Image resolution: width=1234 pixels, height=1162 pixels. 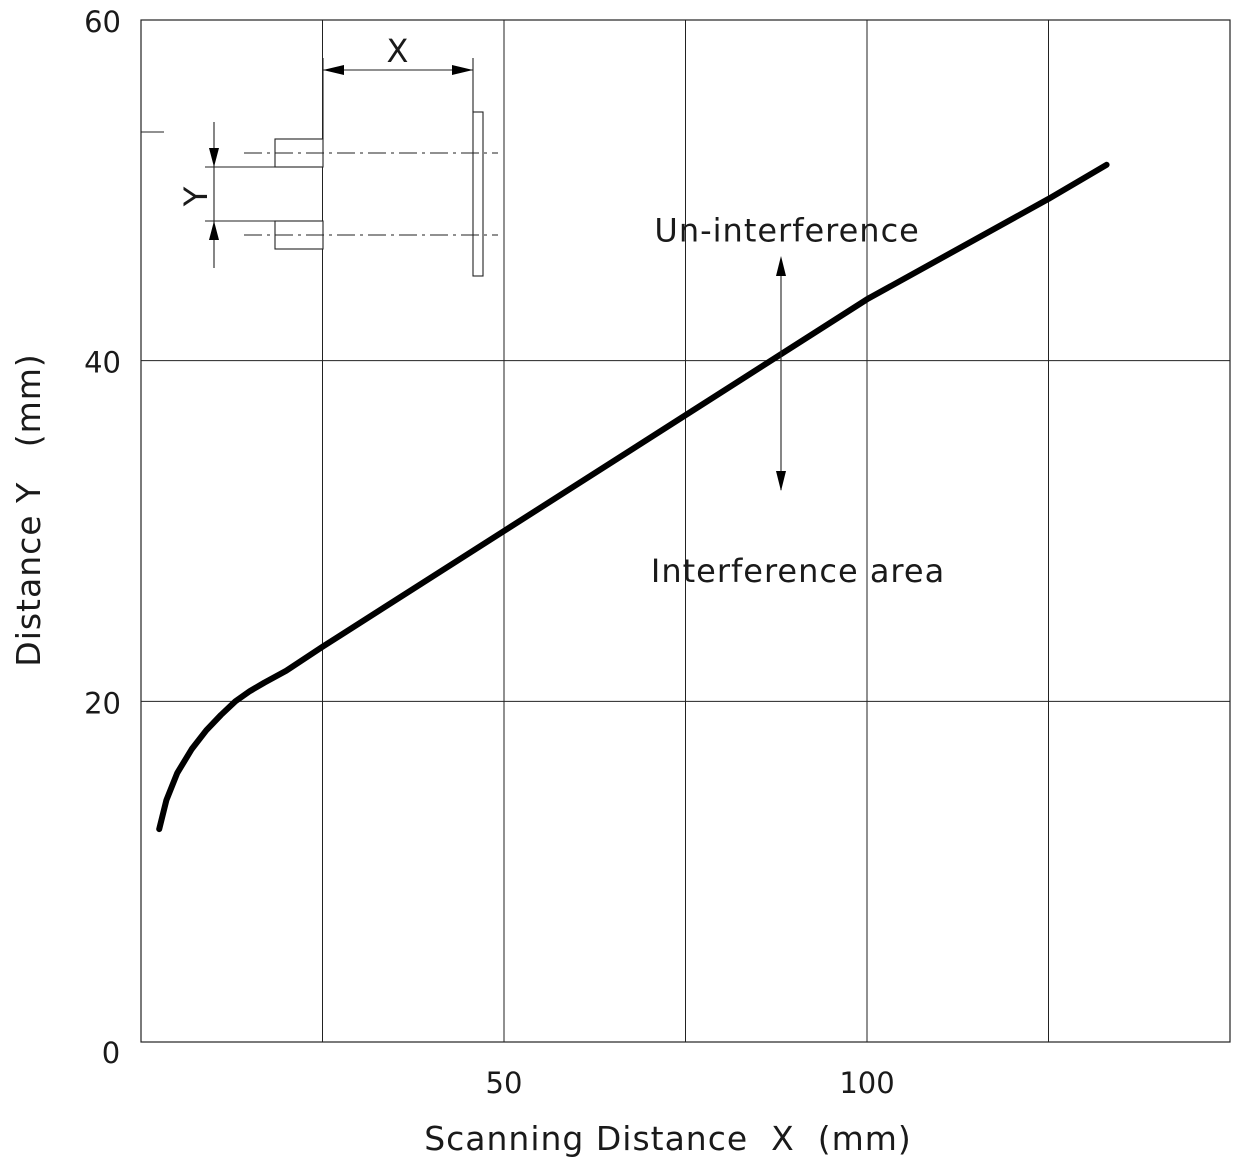 What do you see at coordinates (214, 230) in the screenshot?
I see `inset-y-arrow-lower` at bounding box center [214, 230].